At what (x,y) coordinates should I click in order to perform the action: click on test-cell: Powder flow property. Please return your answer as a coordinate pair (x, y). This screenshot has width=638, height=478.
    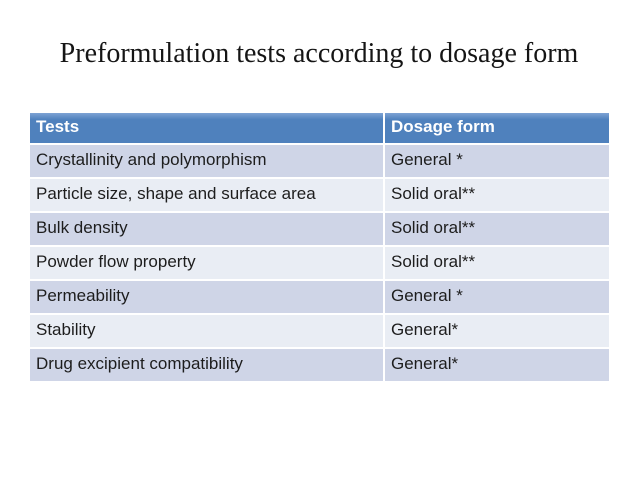
    Looking at the image, I should click on (206, 263).